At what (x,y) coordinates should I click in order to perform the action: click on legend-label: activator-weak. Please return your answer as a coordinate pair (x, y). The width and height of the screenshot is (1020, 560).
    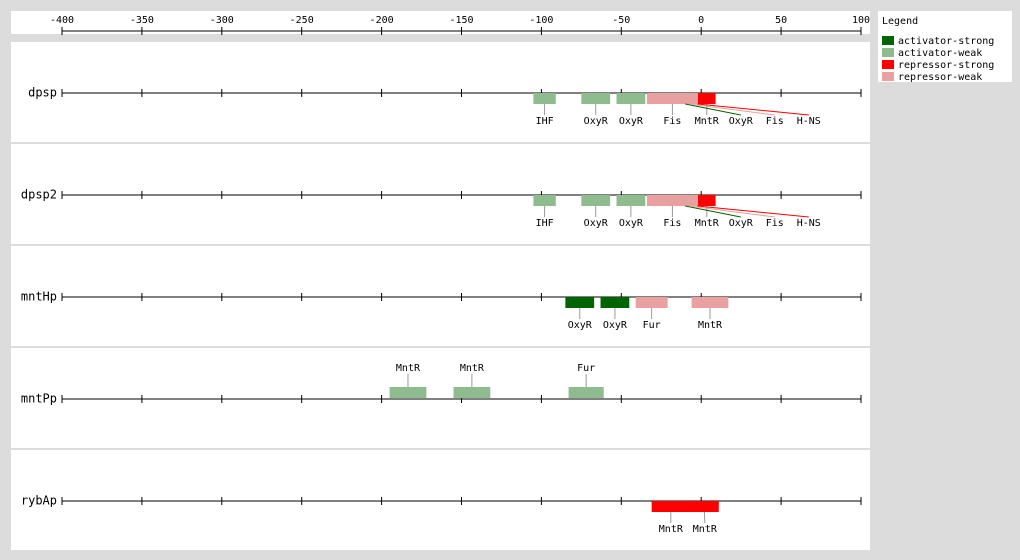
    Looking at the image, I should click on (940, 53).